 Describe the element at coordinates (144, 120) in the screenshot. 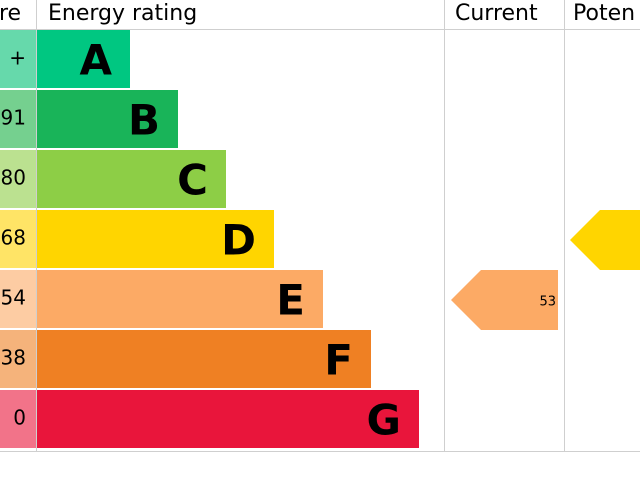

I see `rating-letter: B` at that location.